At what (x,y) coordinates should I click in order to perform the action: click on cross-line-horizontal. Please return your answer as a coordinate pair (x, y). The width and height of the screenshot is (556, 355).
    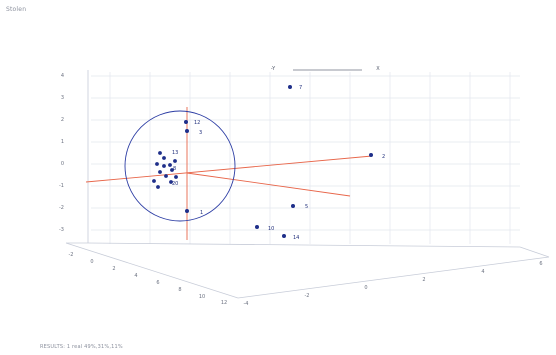
    Looking at the image, I should click on (229, 169).